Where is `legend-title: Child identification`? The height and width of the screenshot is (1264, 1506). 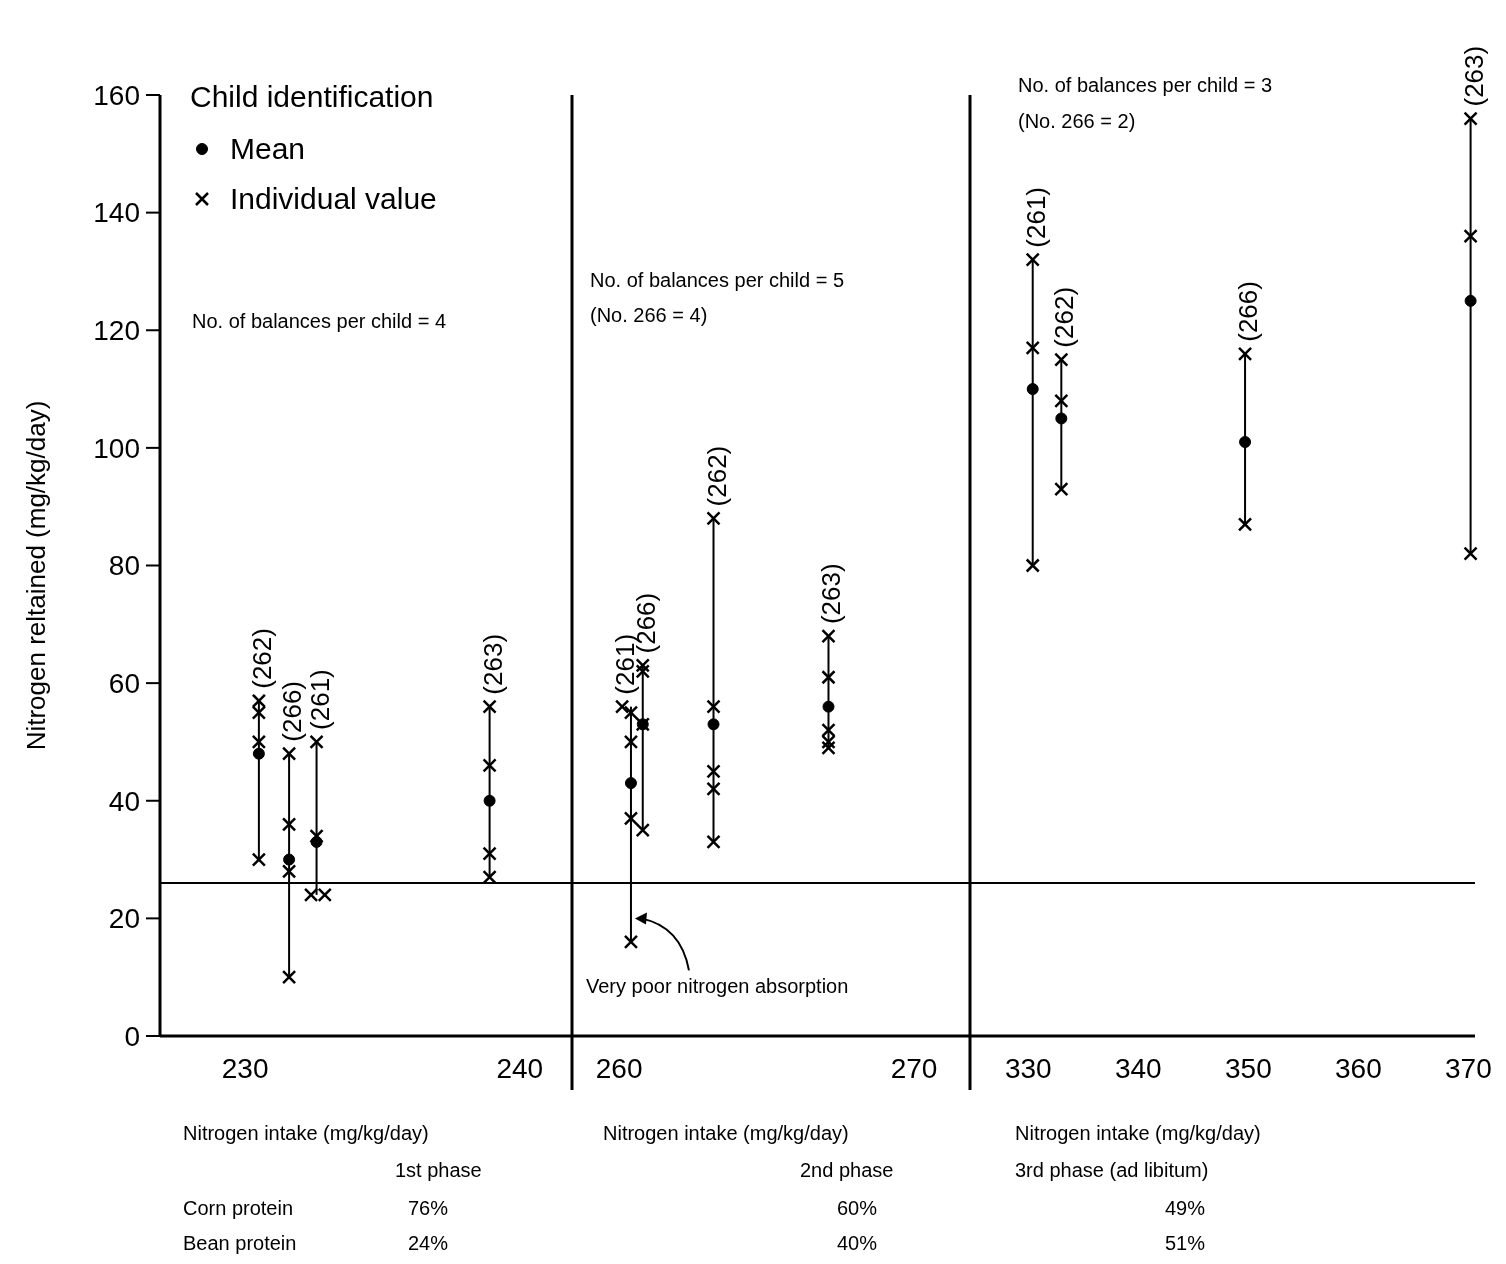
legend-title: Child identification is located at coordinates (312, 96).